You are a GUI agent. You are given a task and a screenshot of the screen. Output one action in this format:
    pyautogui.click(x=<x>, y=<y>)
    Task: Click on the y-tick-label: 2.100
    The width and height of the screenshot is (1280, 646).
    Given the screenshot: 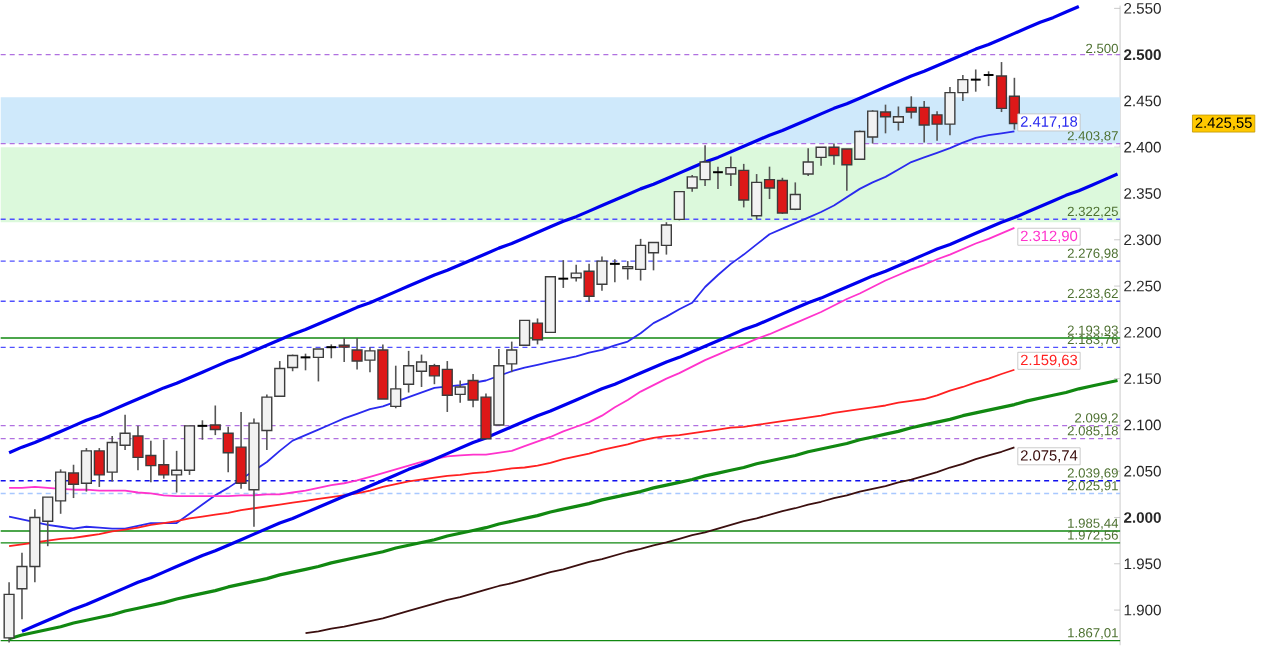 What is the action you would take?
    pyautogui.click(x=1142, y=425)
    